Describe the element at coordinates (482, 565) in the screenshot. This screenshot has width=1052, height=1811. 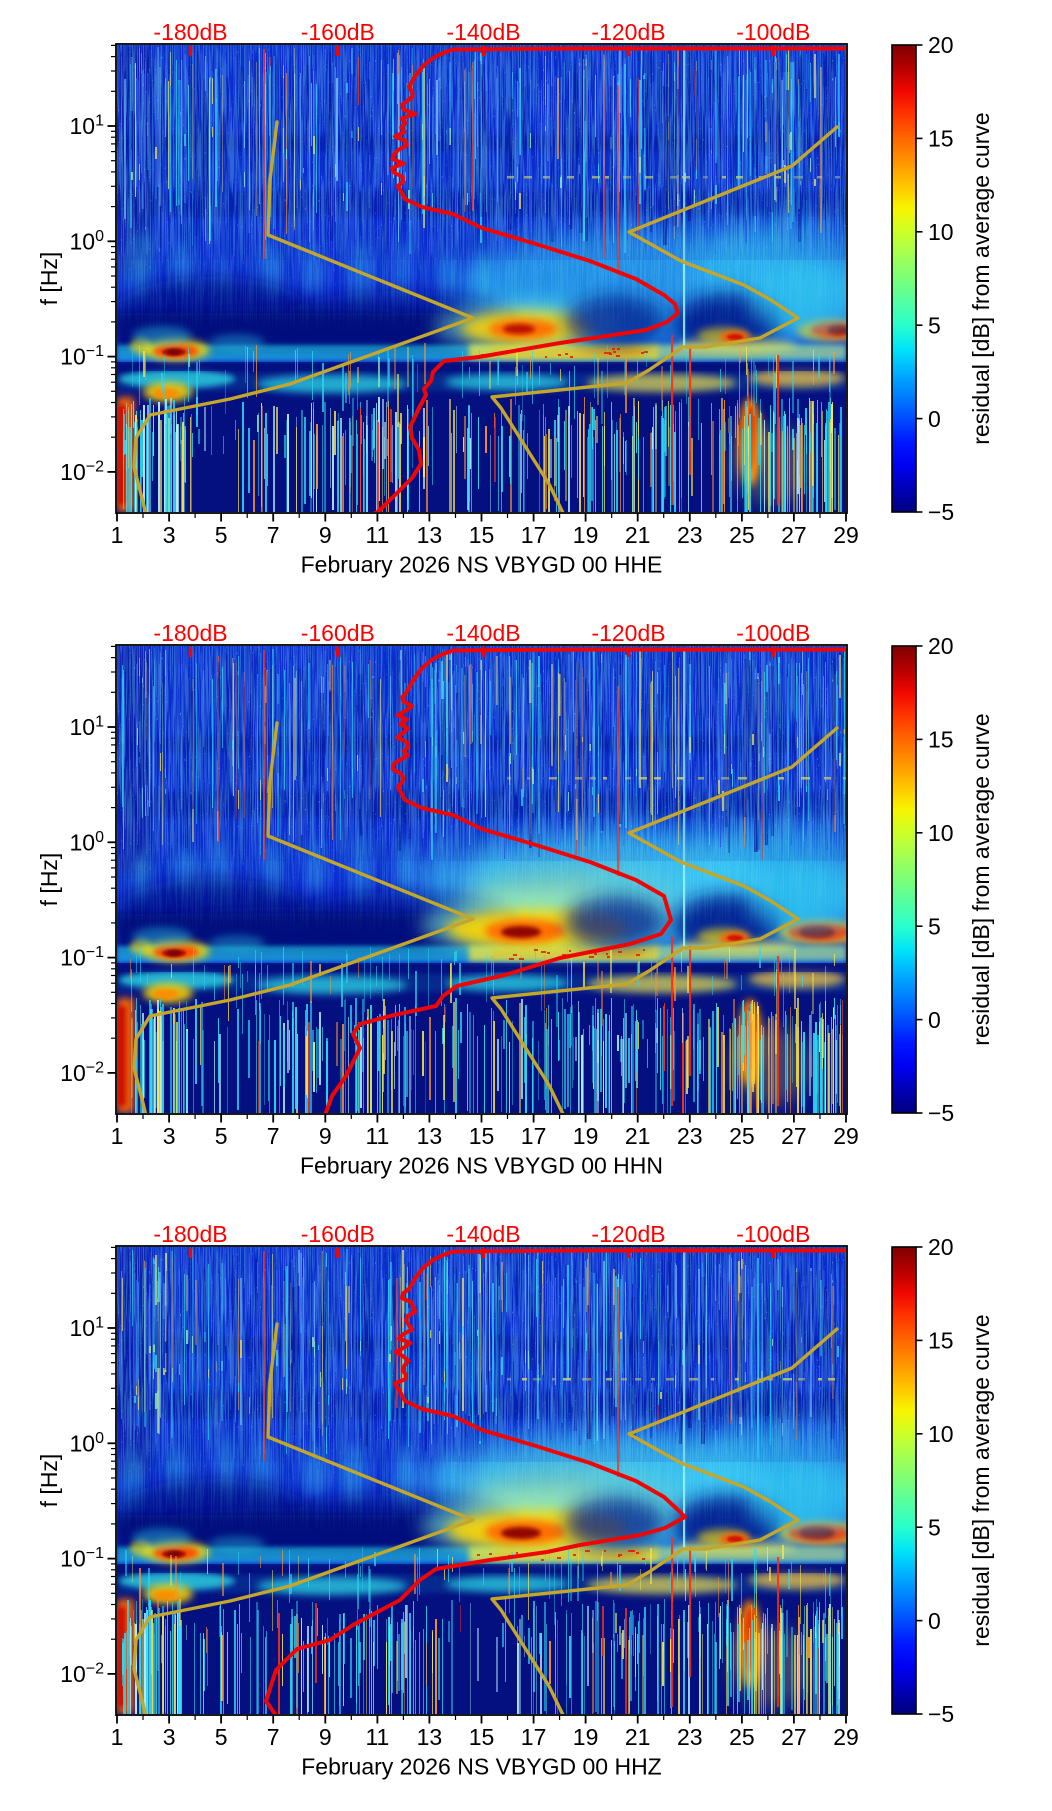
I see `svg-text: February 2026 NS VBYGD 00 HHE` at that location.